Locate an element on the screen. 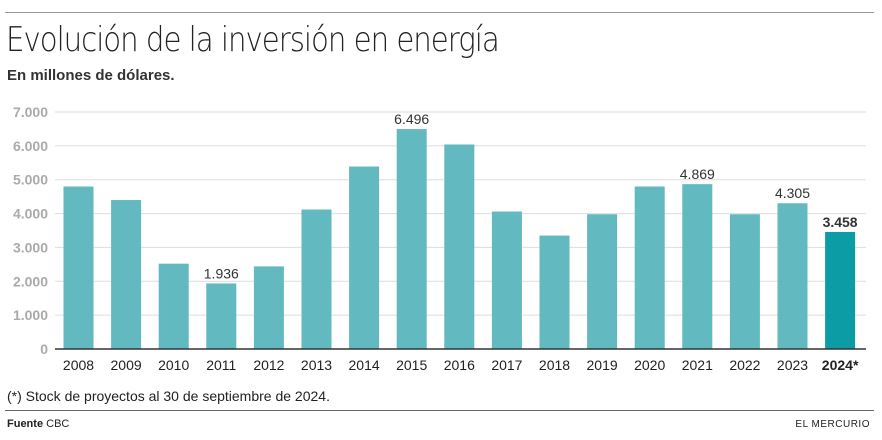 The image size is (882, 440). x-tick-label: 2022 is located at coordinates (744, 365).